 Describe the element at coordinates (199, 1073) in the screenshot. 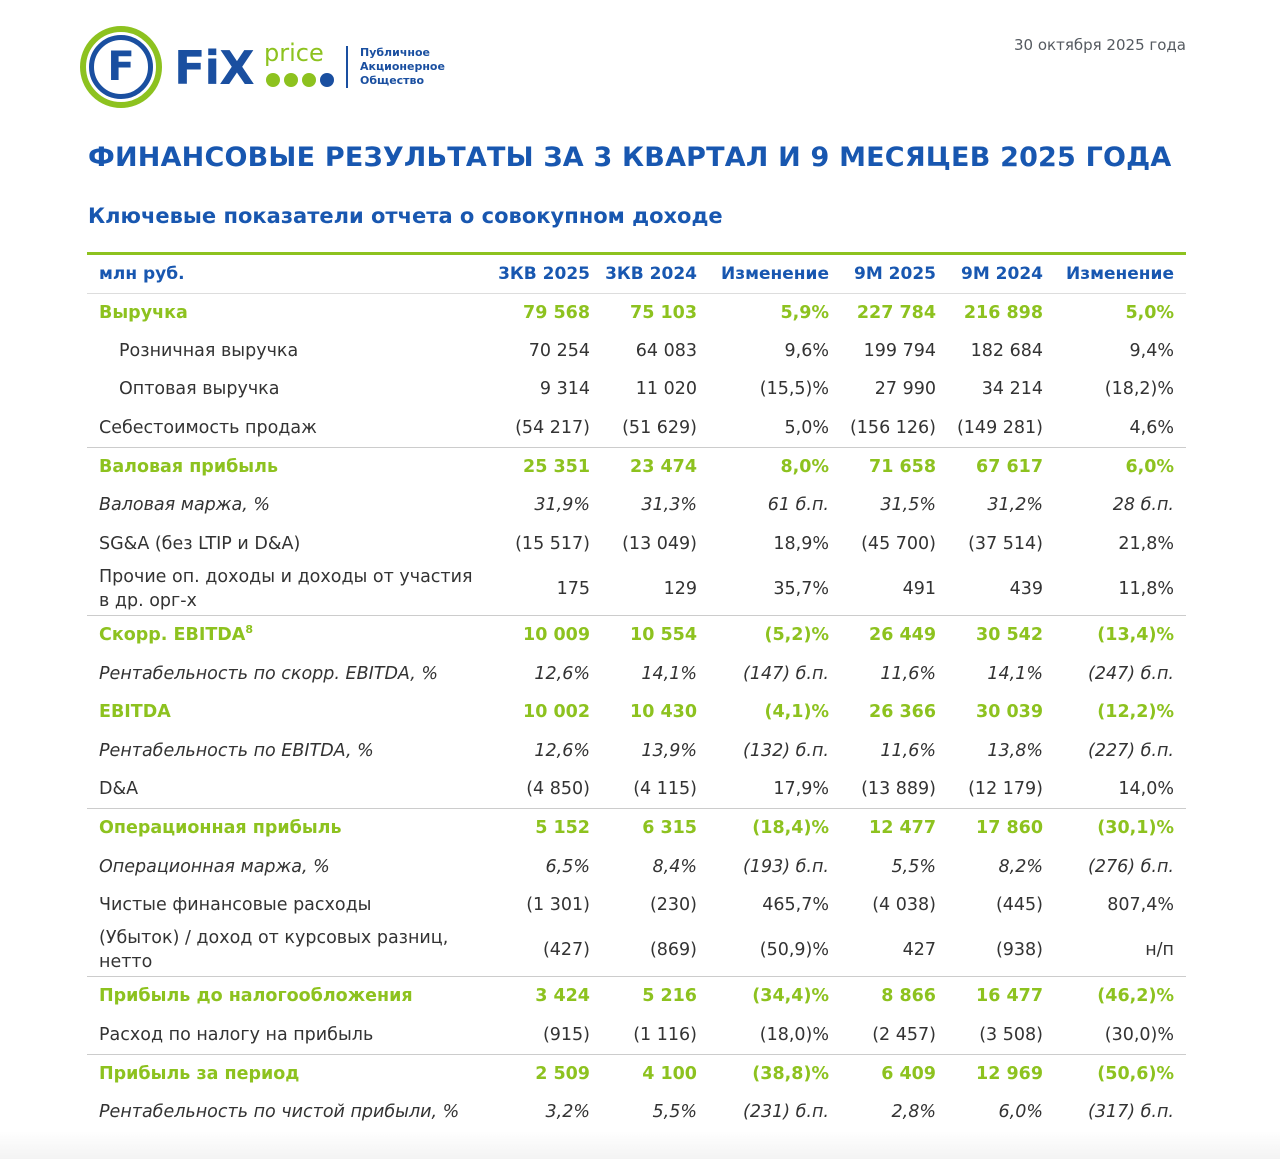

I see `row-label: Прибыль за период` at that location.